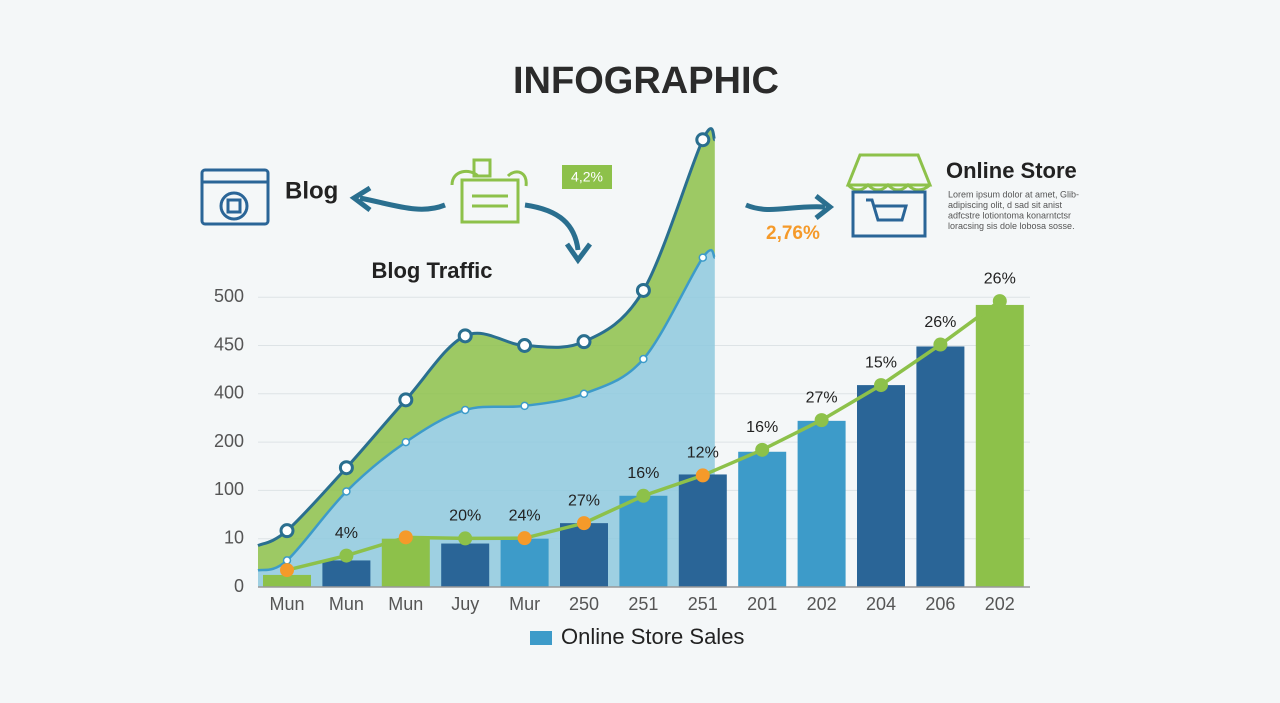  Describe the element at coordinates (465, 516) in the screenshot. I see `point-label: 20%` at that location.